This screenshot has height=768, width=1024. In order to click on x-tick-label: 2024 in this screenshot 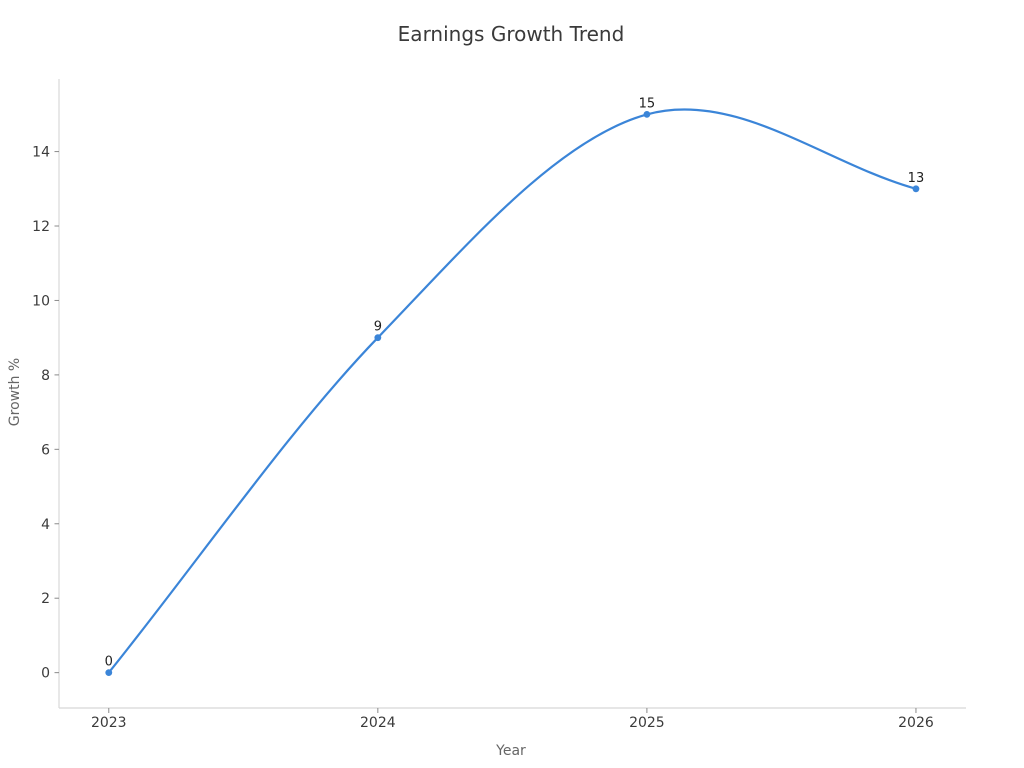, I will do `click(378, 723)`.